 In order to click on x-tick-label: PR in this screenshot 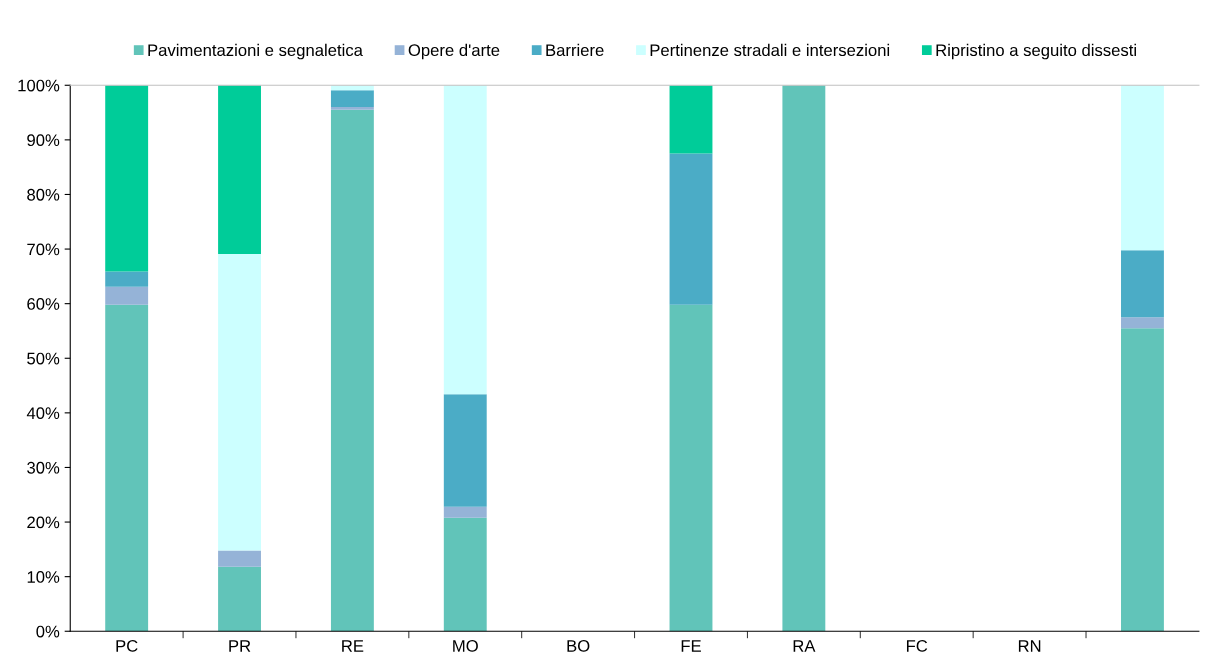, I will do `click(240, 646)`.